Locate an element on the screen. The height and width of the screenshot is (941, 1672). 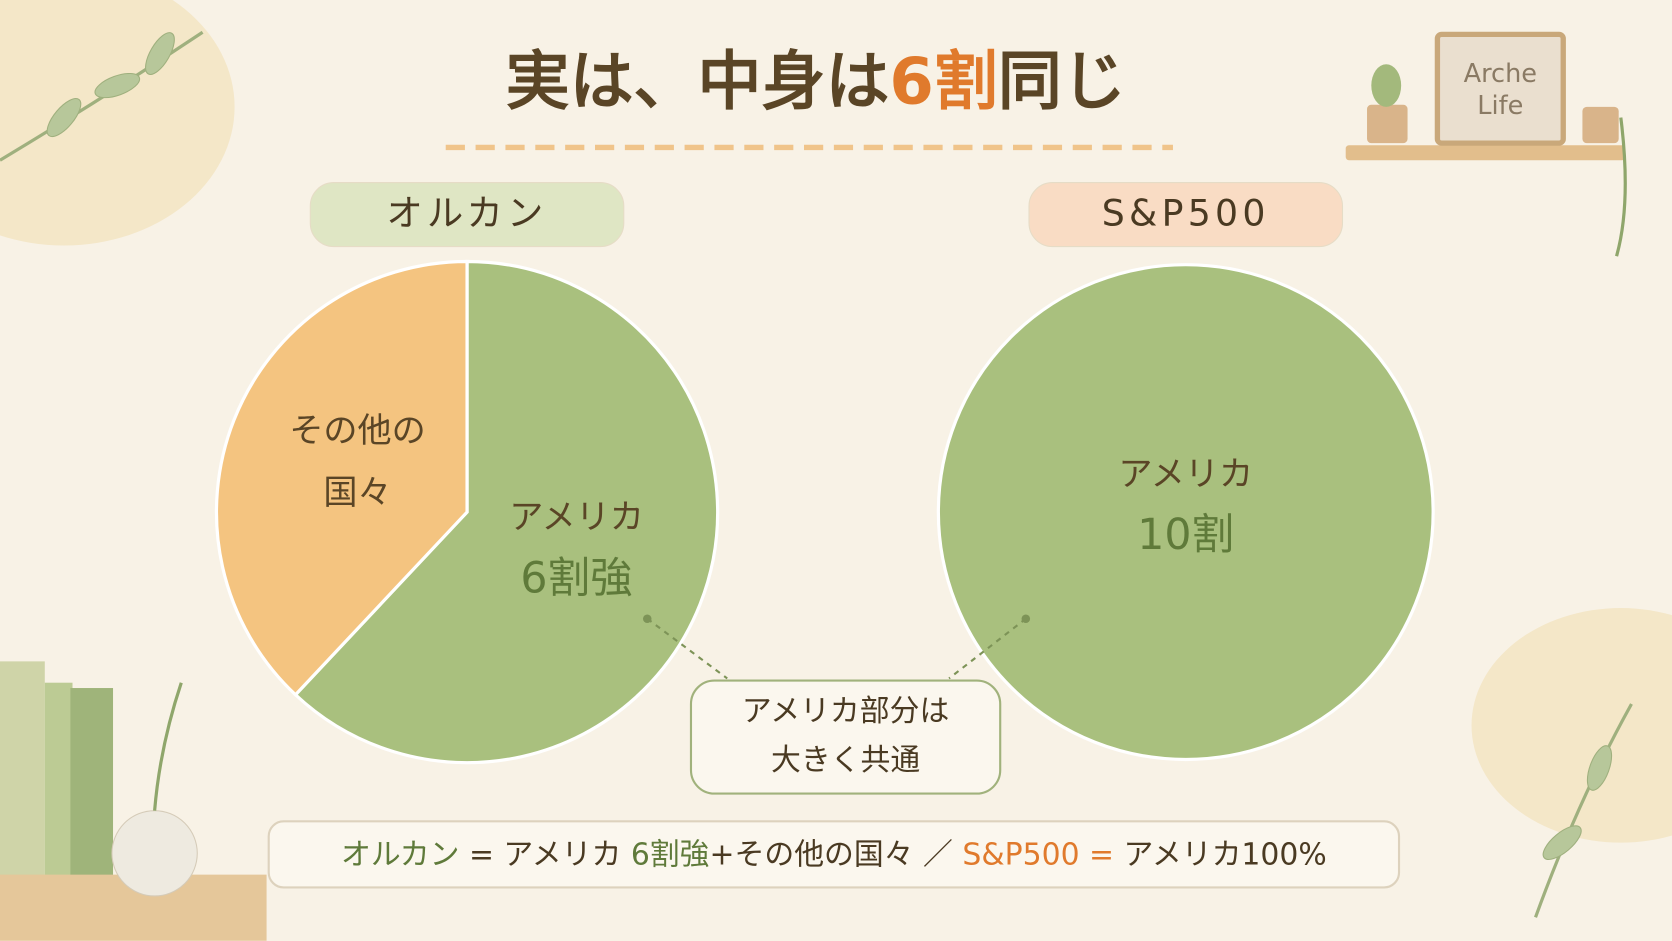
text-part: 6割 is located at coordinates (943, 82).